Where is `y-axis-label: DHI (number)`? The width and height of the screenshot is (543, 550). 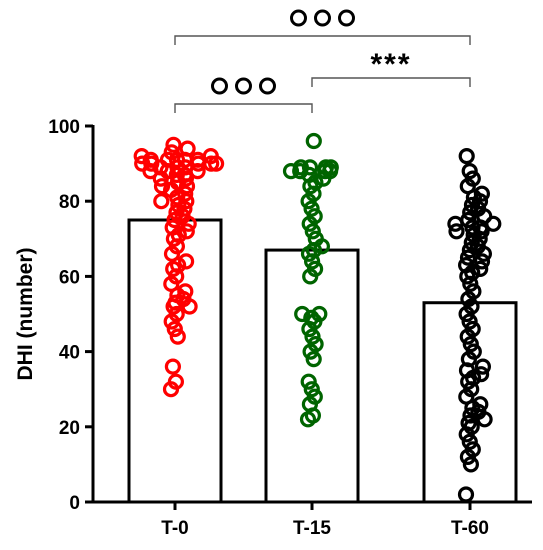 y-axis-label: DHI (number) is located at coordinates (25, 314).